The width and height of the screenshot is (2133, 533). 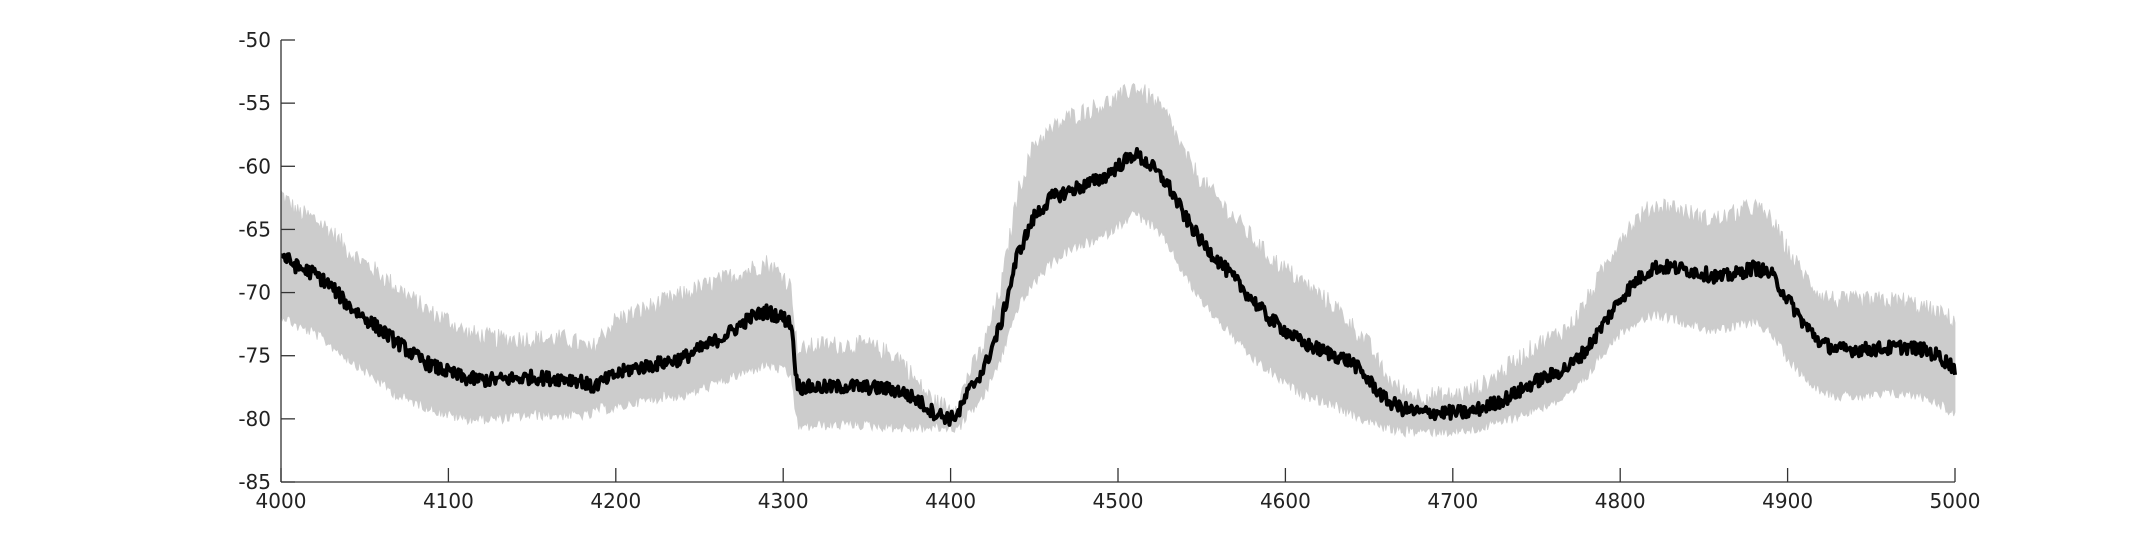 I want to click on x-tick-label: 4500, so click(x=1118, y=501).